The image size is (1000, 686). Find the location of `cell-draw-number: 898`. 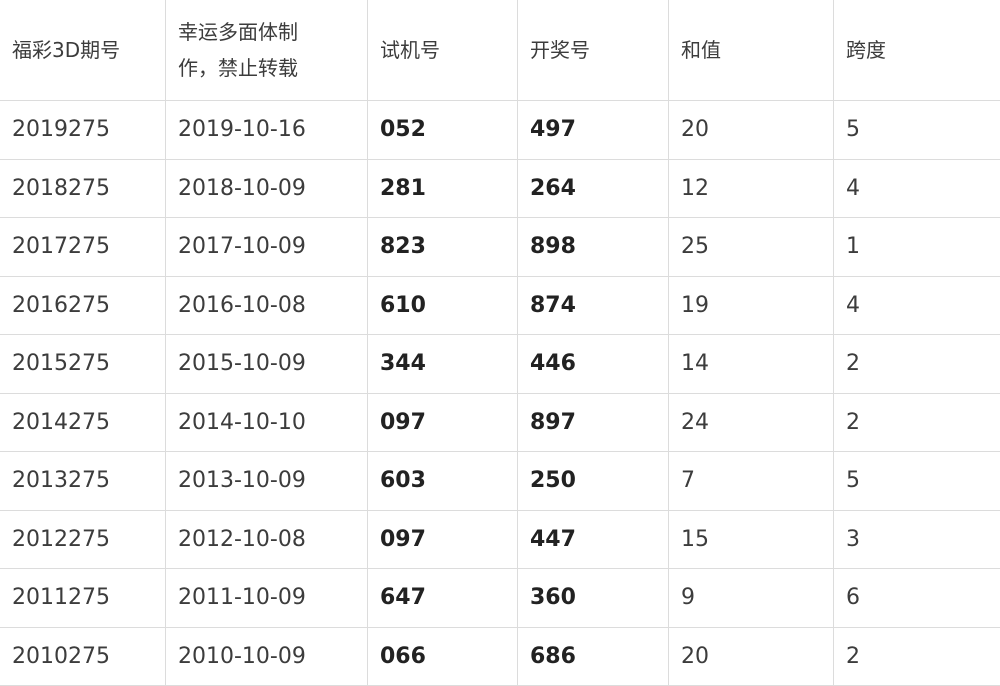

cell-draw-number: 898 is located at coordinates (593, 247).